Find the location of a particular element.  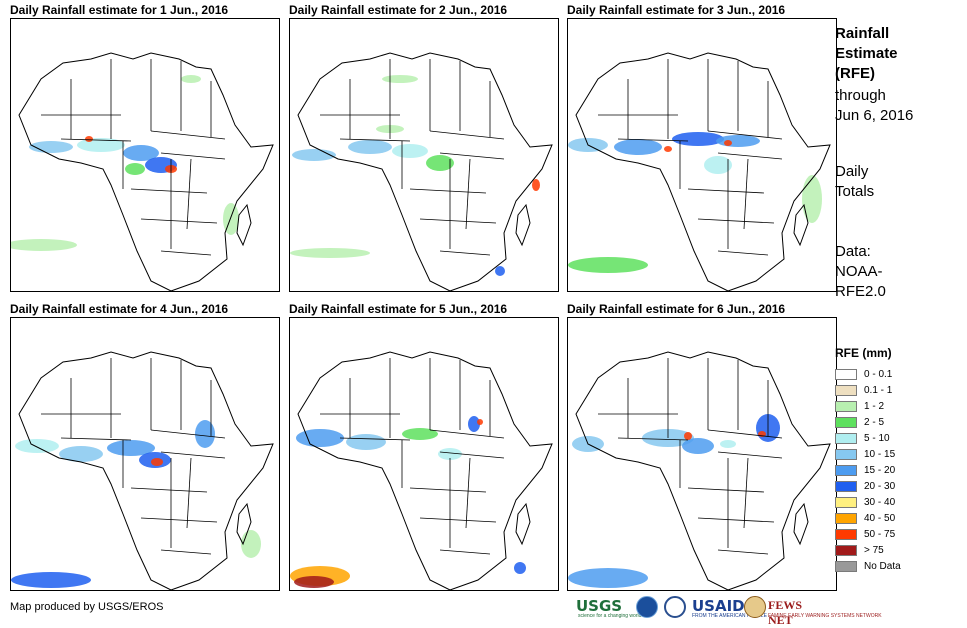

totals-line: Daily is located at coordinates (852, 171).